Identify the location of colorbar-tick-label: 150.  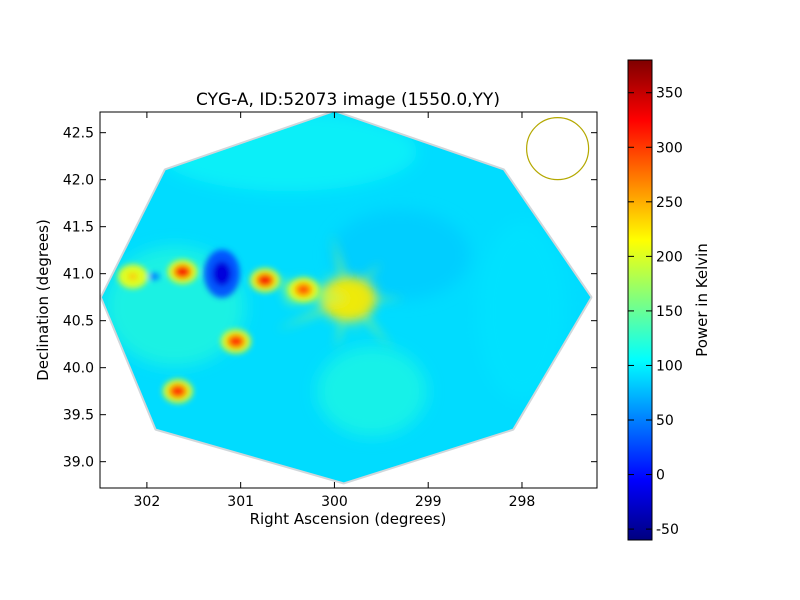
(669, 312).